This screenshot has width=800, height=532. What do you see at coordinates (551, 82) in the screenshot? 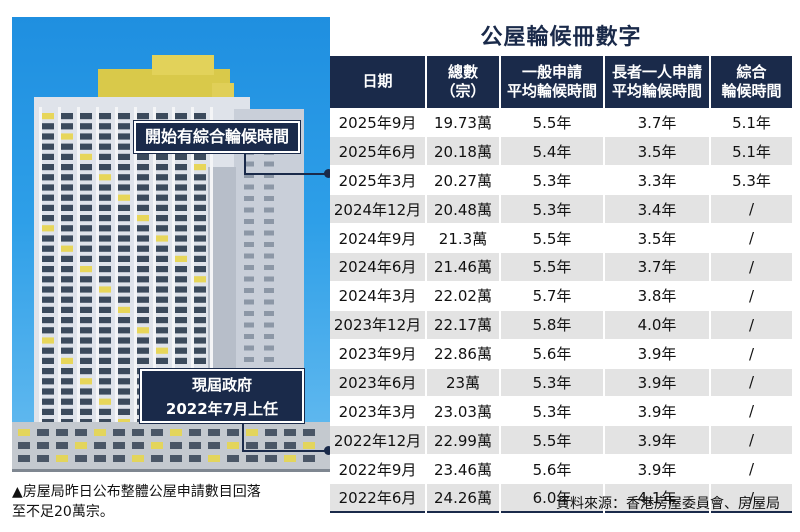
I see `header-general: 一般申請 平均輪候時間` at bounding box center [551, 82].